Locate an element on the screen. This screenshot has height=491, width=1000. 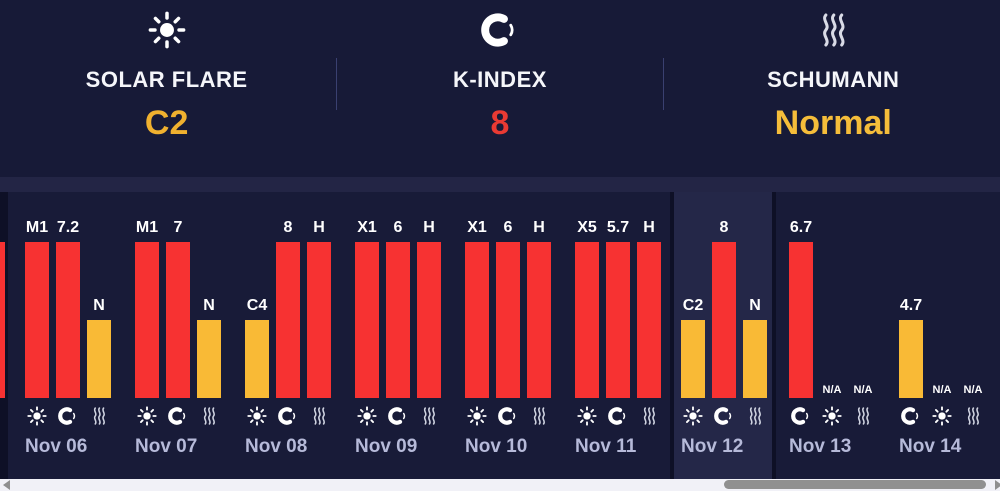
k-index-card: K-INDEX 8 is located at coordinates (499, 88).